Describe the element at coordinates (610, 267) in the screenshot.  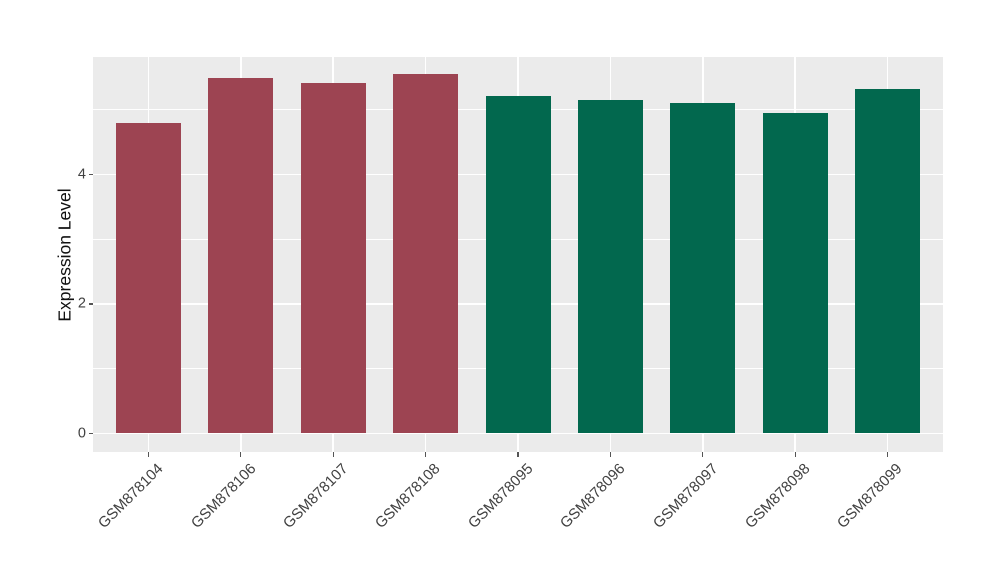
I see `bar-gsm878096` at that location.